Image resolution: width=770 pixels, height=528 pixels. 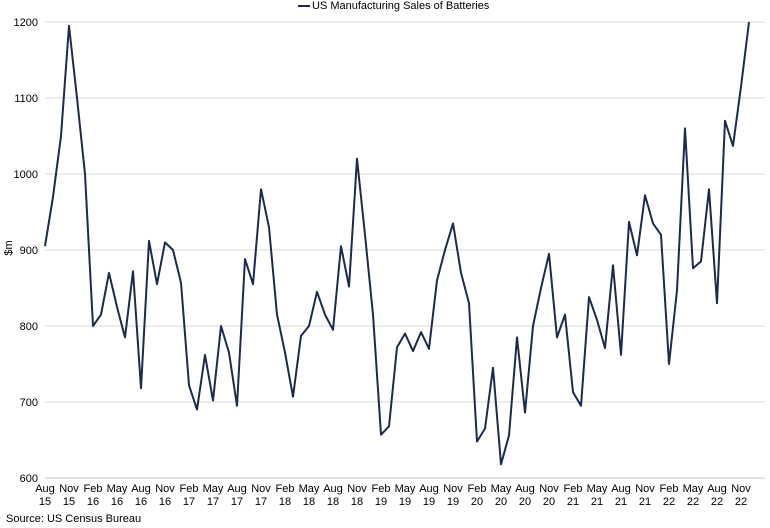 I want to click on y-tick-label: 1100, so click(x=26, y=99).